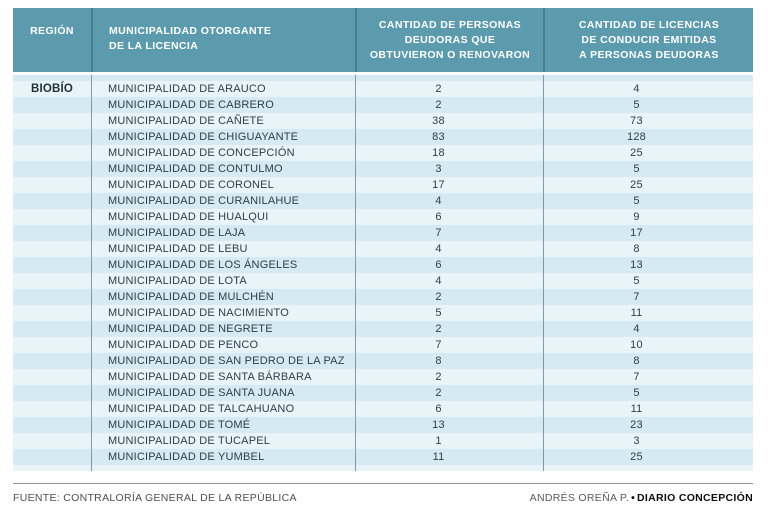 This screenshot has width=768, height=514. What do you see at coordinates (383, 78) in the screenshot?
I see `table-top-padding` at bounding box center [383, 78].